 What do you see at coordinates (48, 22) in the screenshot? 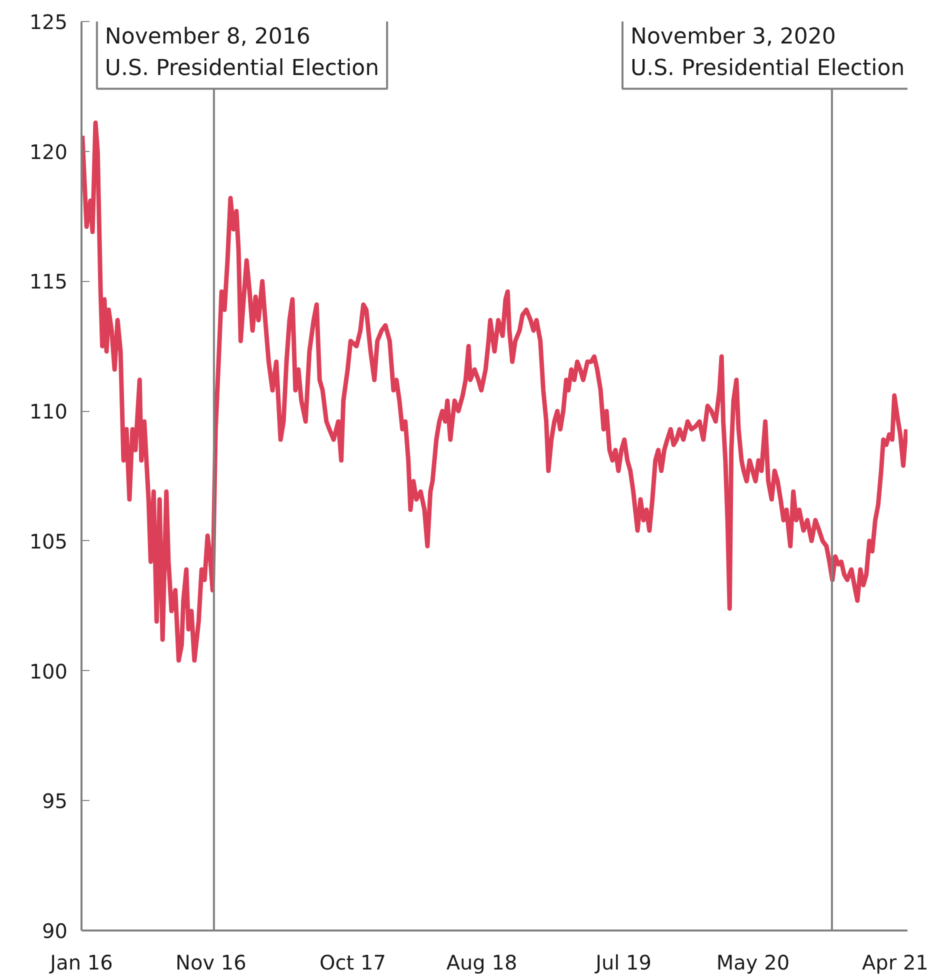
I see `y-tick-label: 125` at bounding box center [48, 22].